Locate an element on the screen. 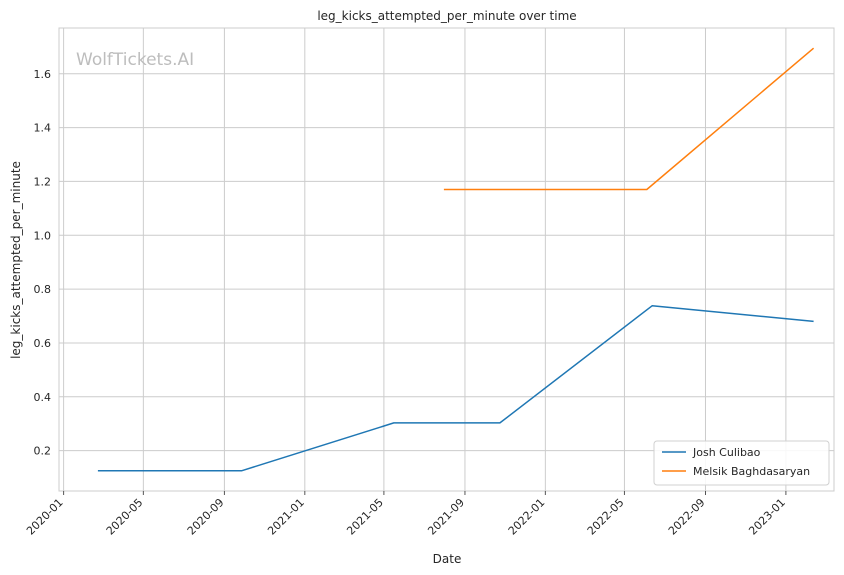 This screenshot has width=844, height=575. watermark: WolfTickets.AI is located at coordinates (135, 60).